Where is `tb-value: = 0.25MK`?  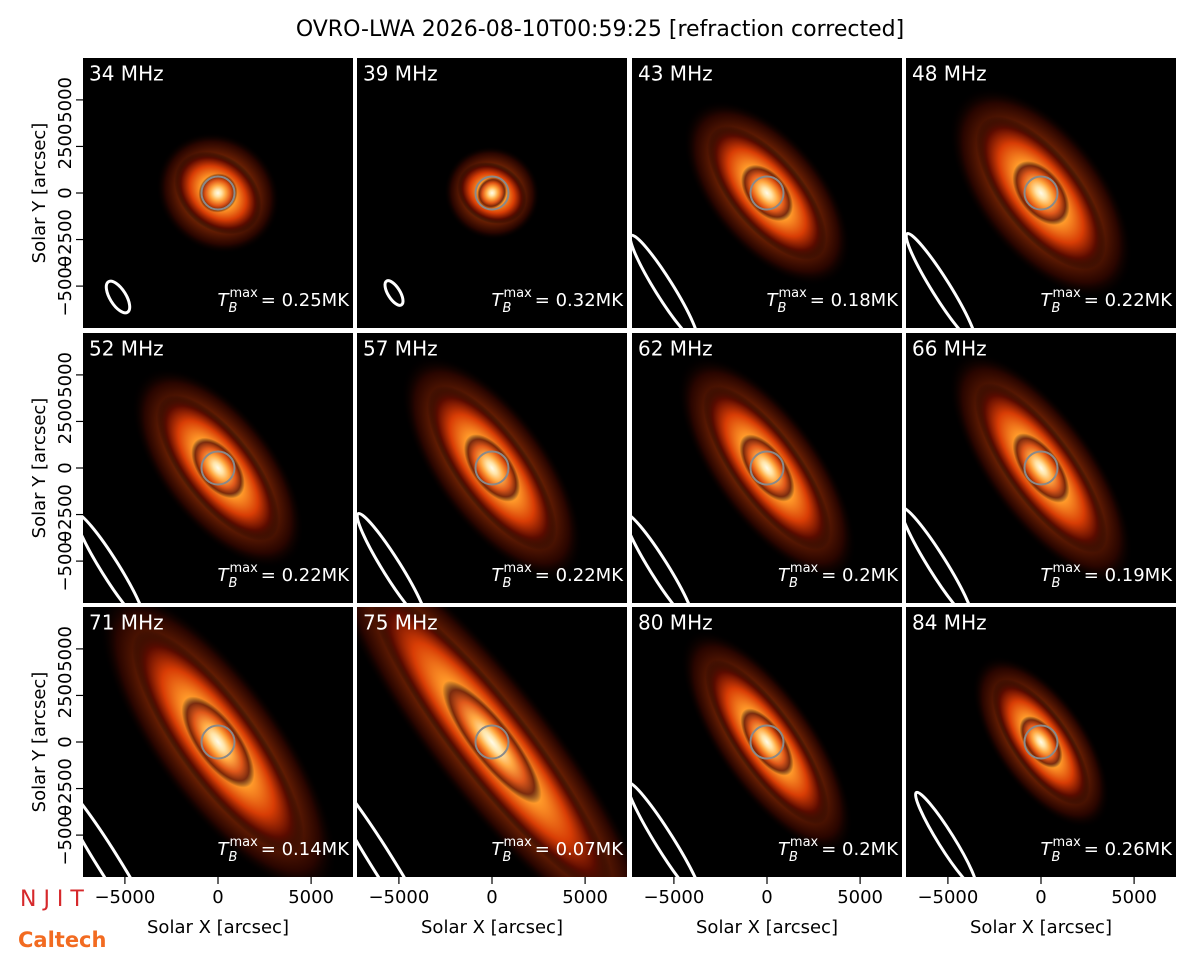 tb-value: = 0.25MK is located at coordinates (305, 300).